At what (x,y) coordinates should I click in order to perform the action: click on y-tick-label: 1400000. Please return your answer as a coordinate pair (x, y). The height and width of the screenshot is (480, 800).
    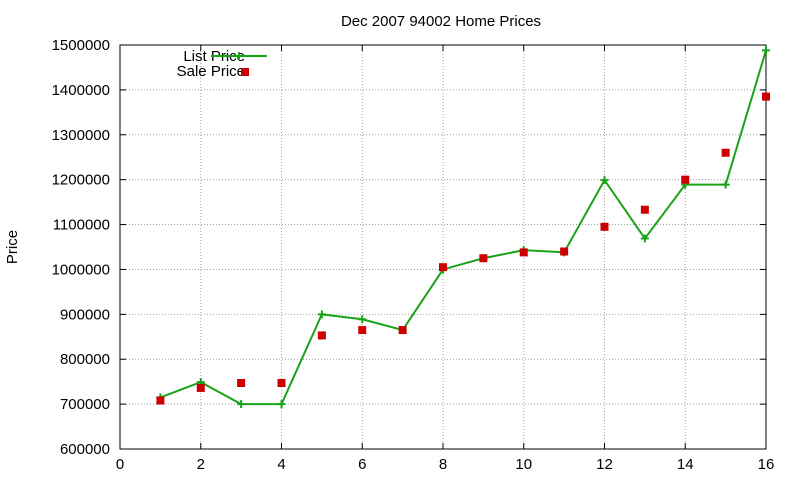
    Looking at the image, I should click on (81, 90).